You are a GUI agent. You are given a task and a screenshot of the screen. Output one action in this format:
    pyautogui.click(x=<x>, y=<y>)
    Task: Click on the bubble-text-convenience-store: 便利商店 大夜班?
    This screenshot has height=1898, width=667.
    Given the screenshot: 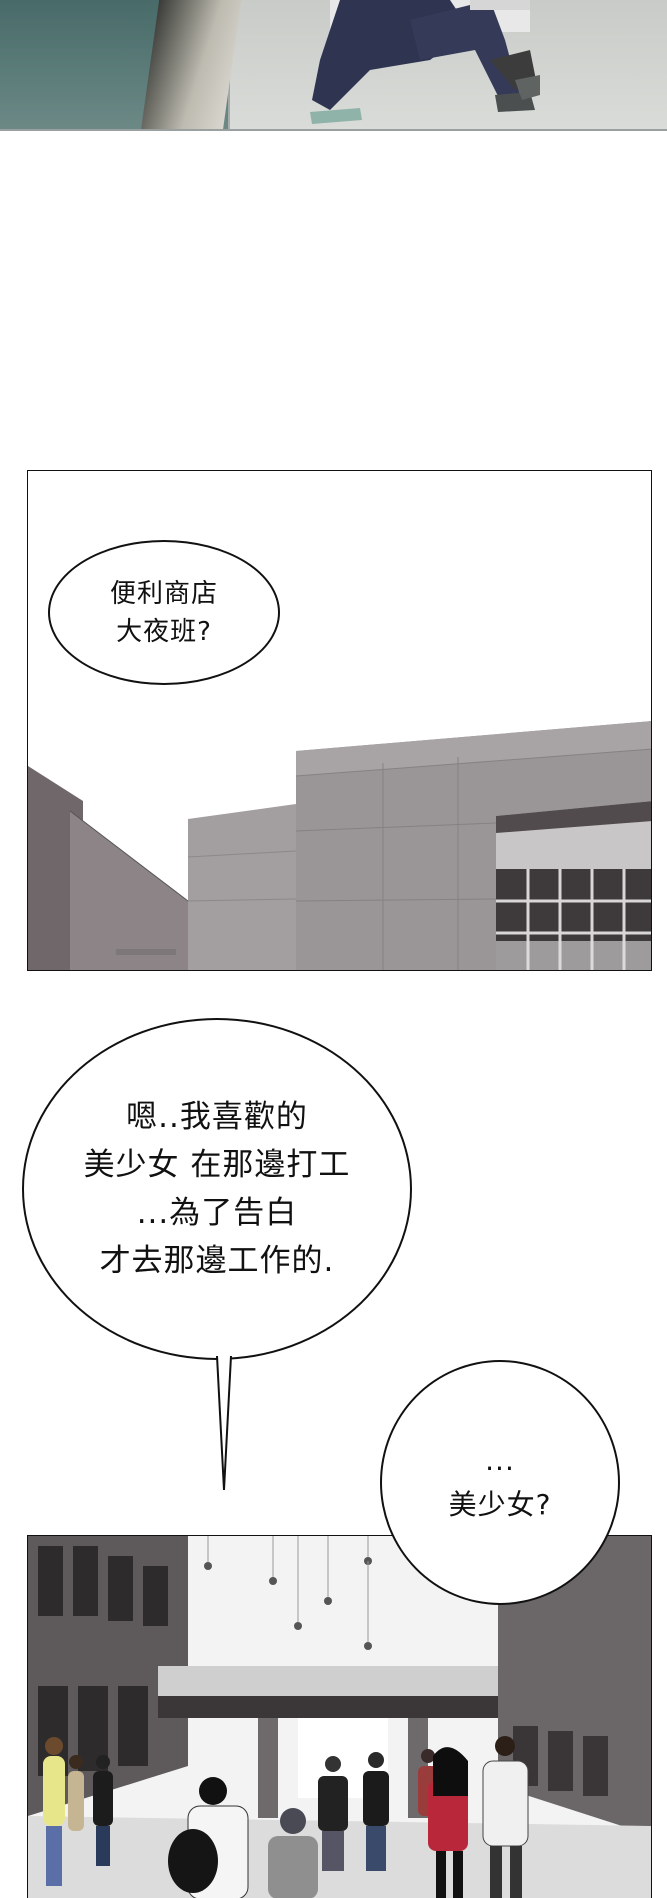 What is the action you would take?
    pyautogui.click(x=163, y=612)
    